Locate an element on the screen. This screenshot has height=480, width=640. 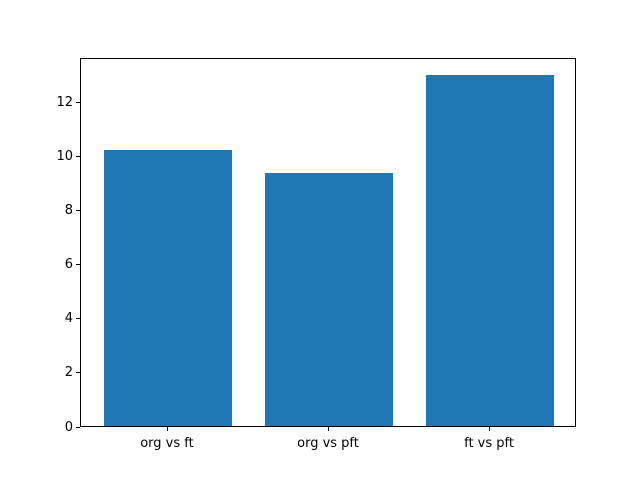
x-tick-label: org vs ft is located at coordinates (167, 443).